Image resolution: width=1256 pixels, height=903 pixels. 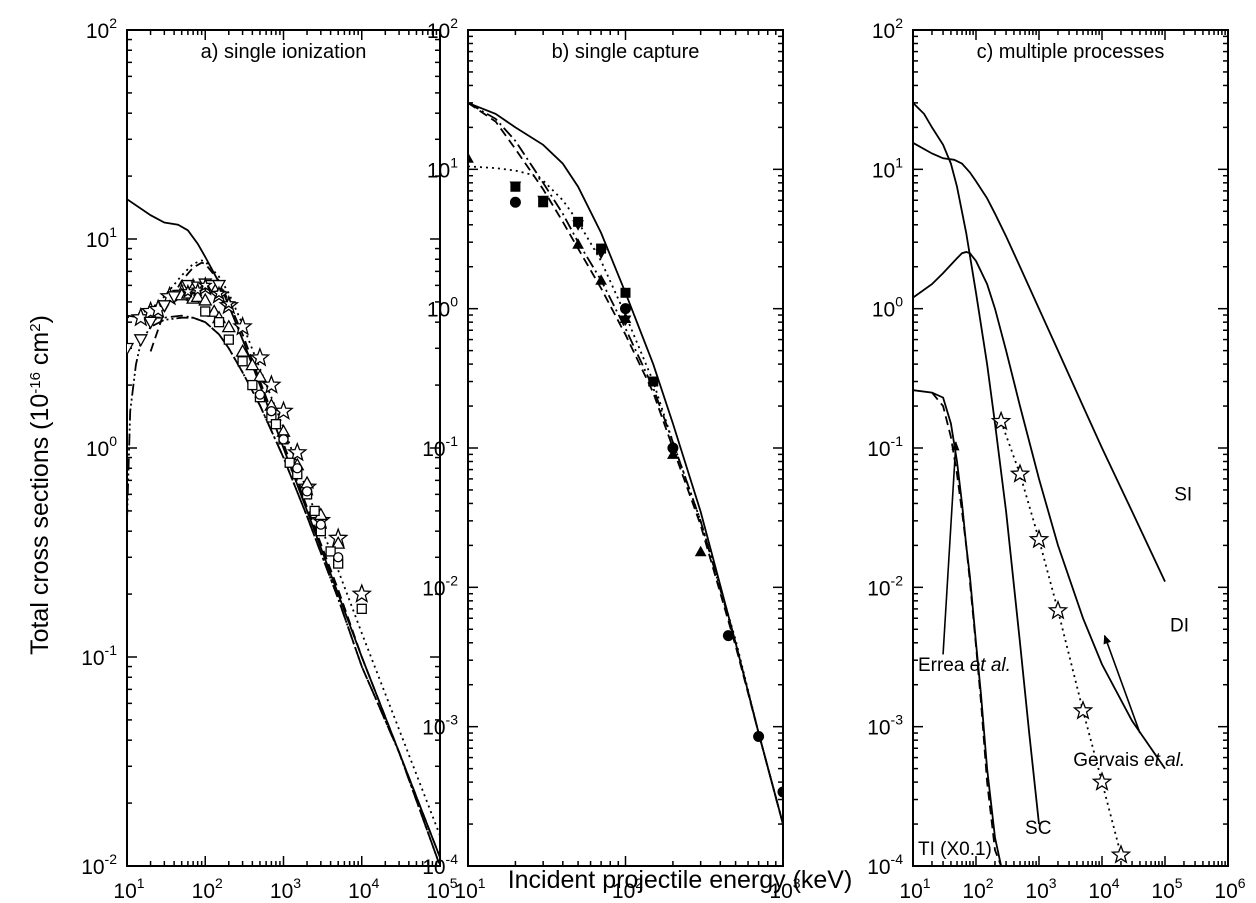 I want to click on annotation-label: Gervais et al., so click(x=1129, y=760).